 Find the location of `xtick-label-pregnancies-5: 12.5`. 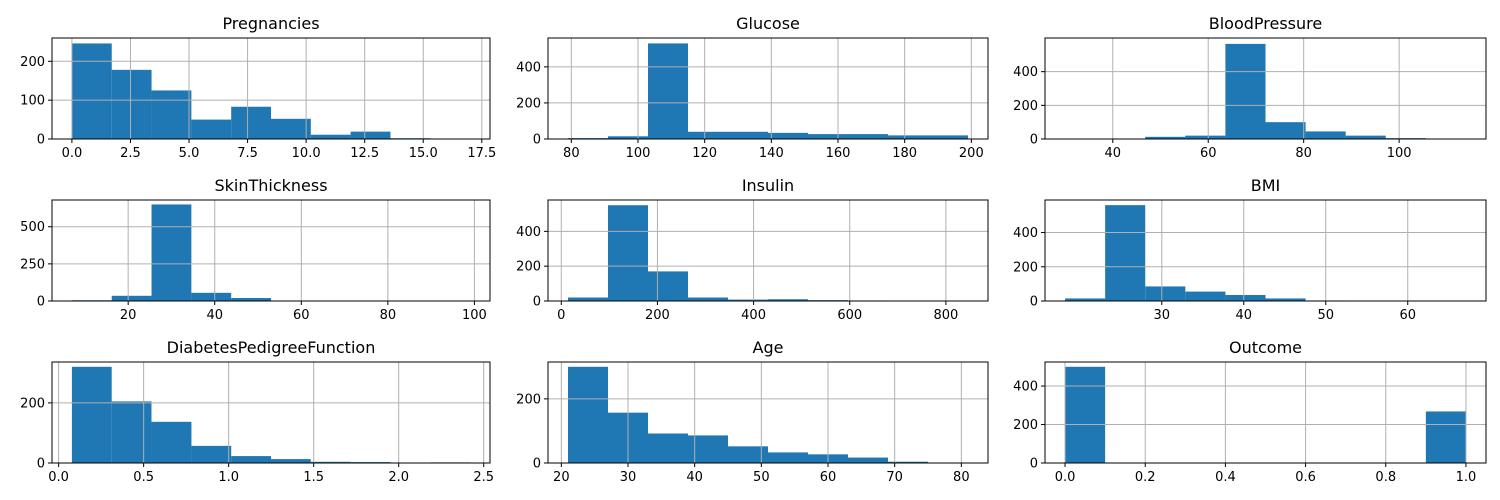

xtick-label-pregnancies-5: 12.5 is located at coordinates (364, 153).